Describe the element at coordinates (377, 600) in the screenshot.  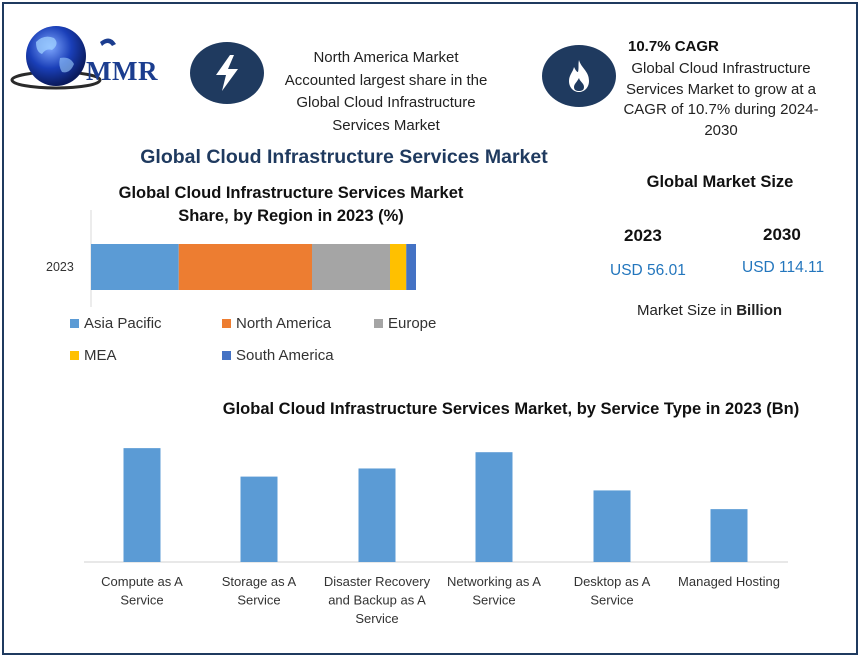
I see `service-category-label: Disaster Recovery and Backup as A Service` at that location.